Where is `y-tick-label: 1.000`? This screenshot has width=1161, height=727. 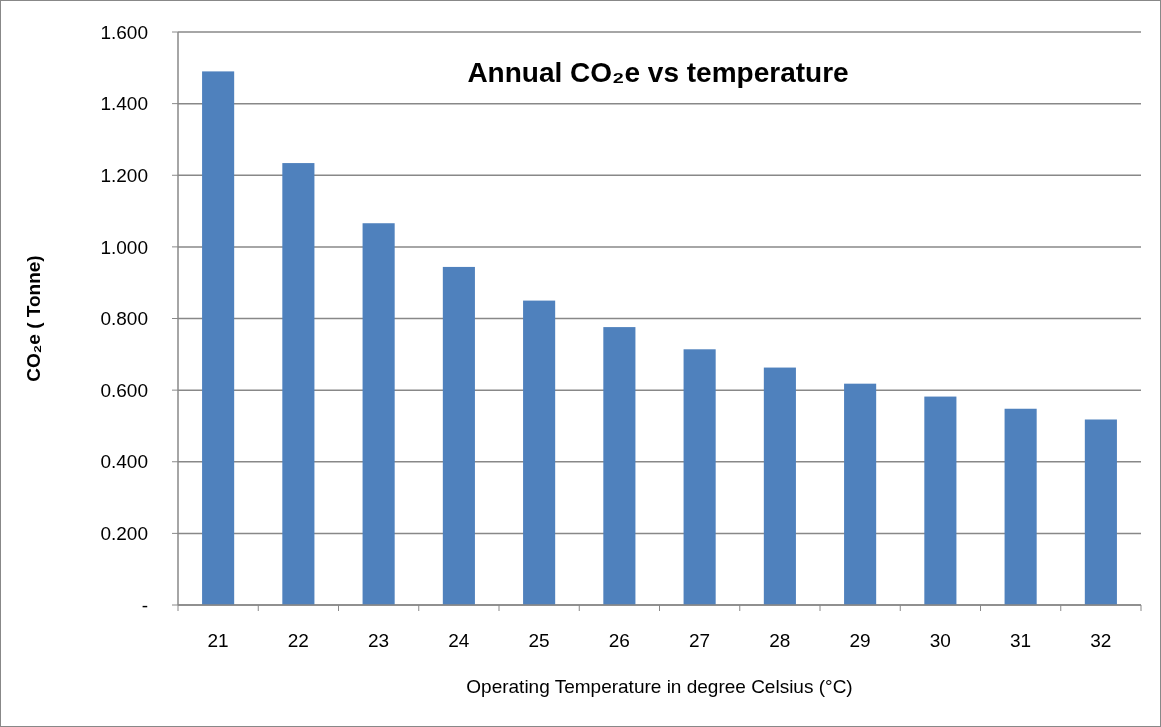 y-tick-label: 1.000 is located at coordinates (124, 247).